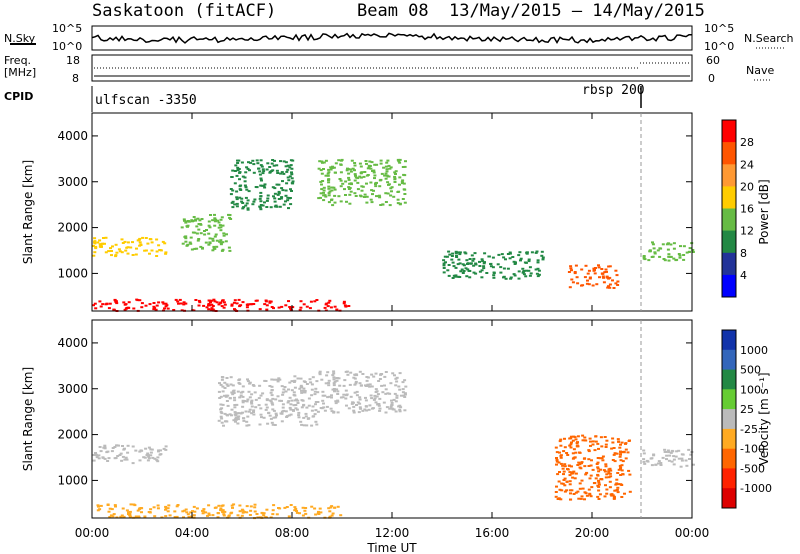  Describe the element at coordinates (752, 449) in the screenshot. I see `colorbar-tick-label: -100` at that location.